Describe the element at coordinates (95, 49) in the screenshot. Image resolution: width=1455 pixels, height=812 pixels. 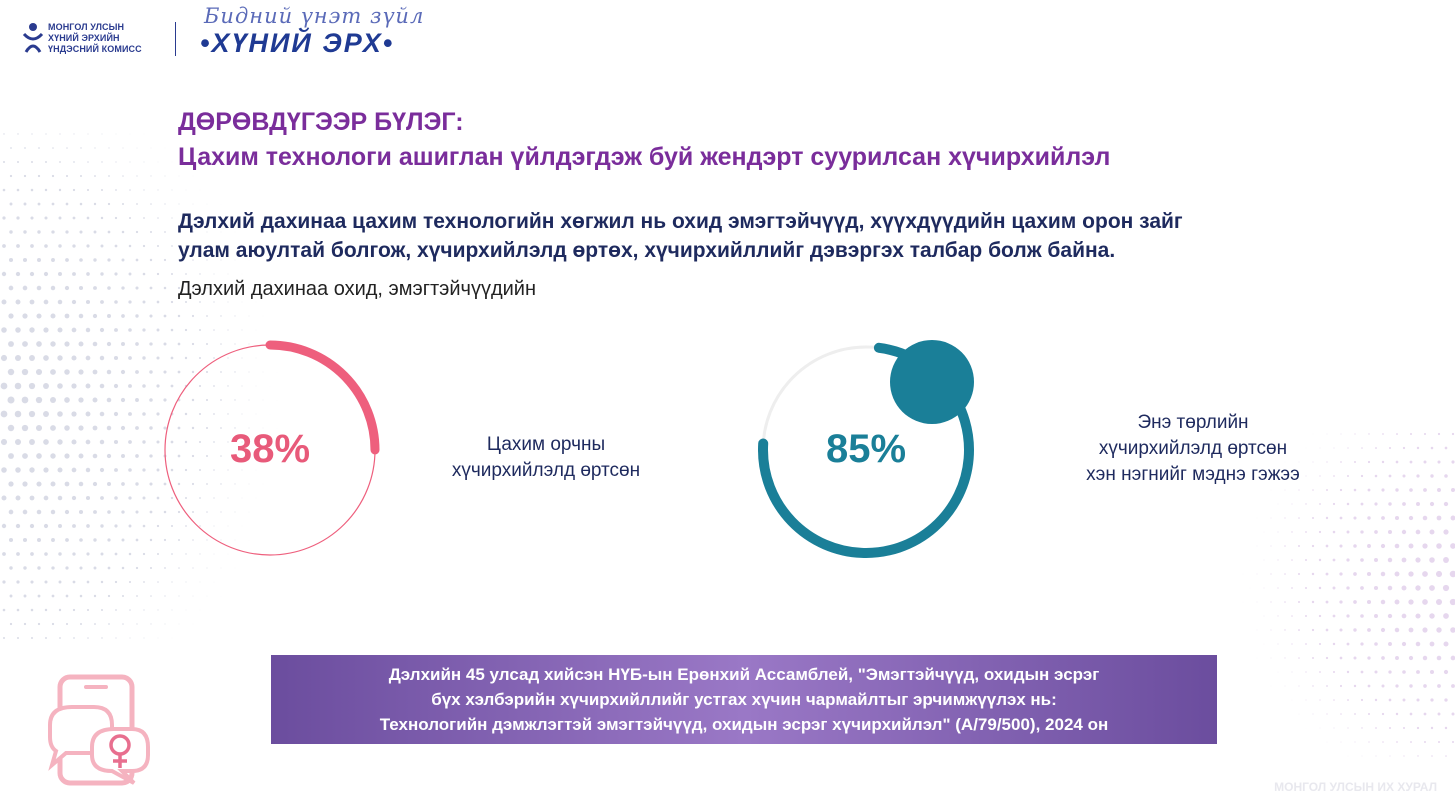
I see `org-name-line-3: ҮНДЭСНИЙ КОМИСС` at that location.